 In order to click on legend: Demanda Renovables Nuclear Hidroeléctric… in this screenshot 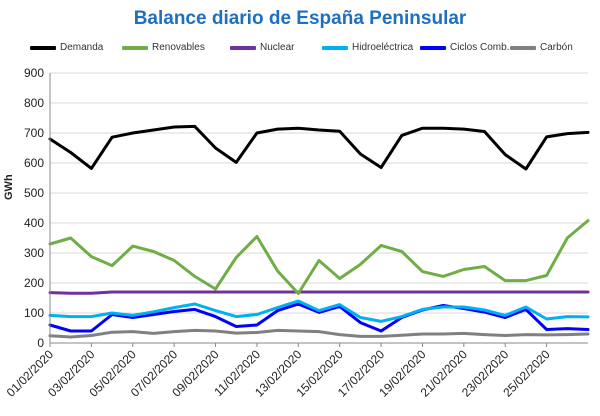, I will do `click(310, 51)`.